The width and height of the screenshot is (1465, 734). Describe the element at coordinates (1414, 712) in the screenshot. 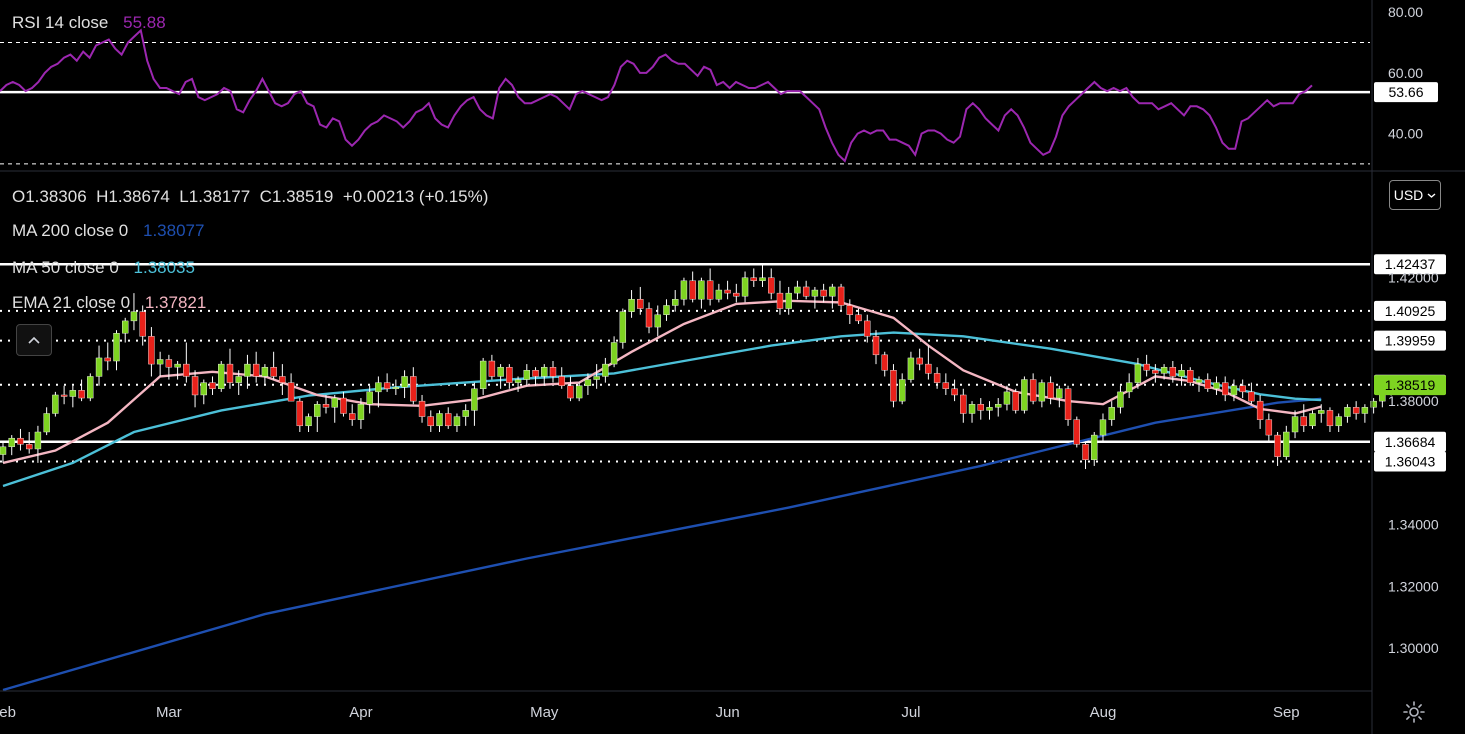

I see `gear-icon` at that location.